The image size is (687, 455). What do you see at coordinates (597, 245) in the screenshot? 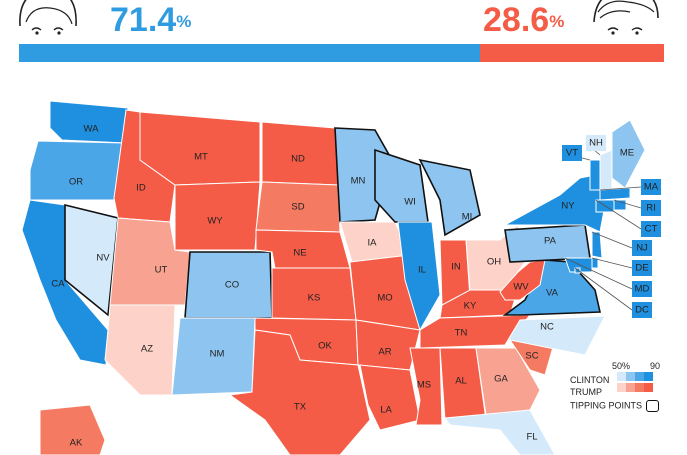
I see `state-nj` at bounding box center [597, 245].